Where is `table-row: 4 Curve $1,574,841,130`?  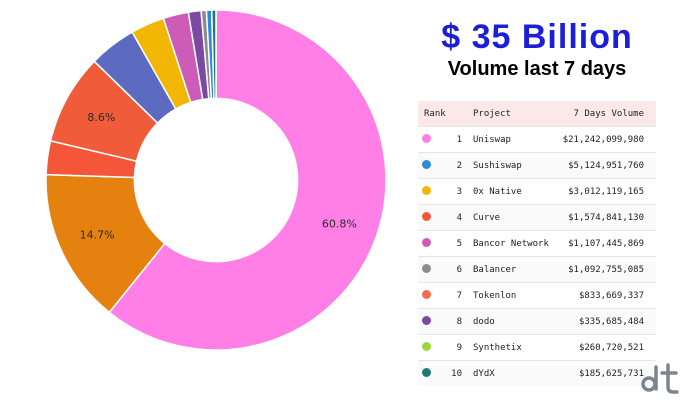 table-row: 4 Curve $1,574,841,130 is located at coordinates (537, 217).